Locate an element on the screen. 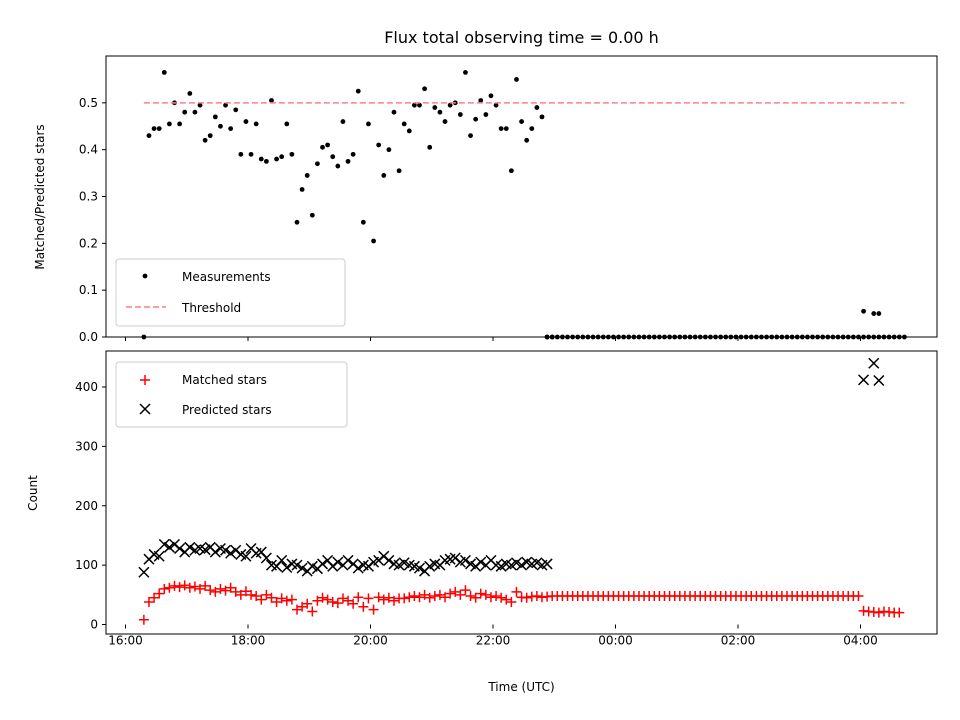 The image size is (960, 720). chart-title: Flux total observing time = 0.00 h is located at coordinates (521, 37).